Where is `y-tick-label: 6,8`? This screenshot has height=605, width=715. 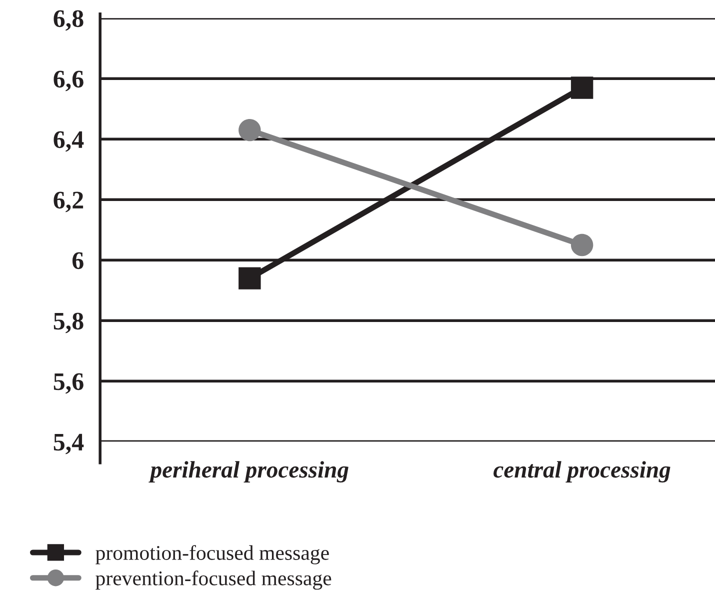
y-tick-label: 6,8 is located at coordinates (69, 20).